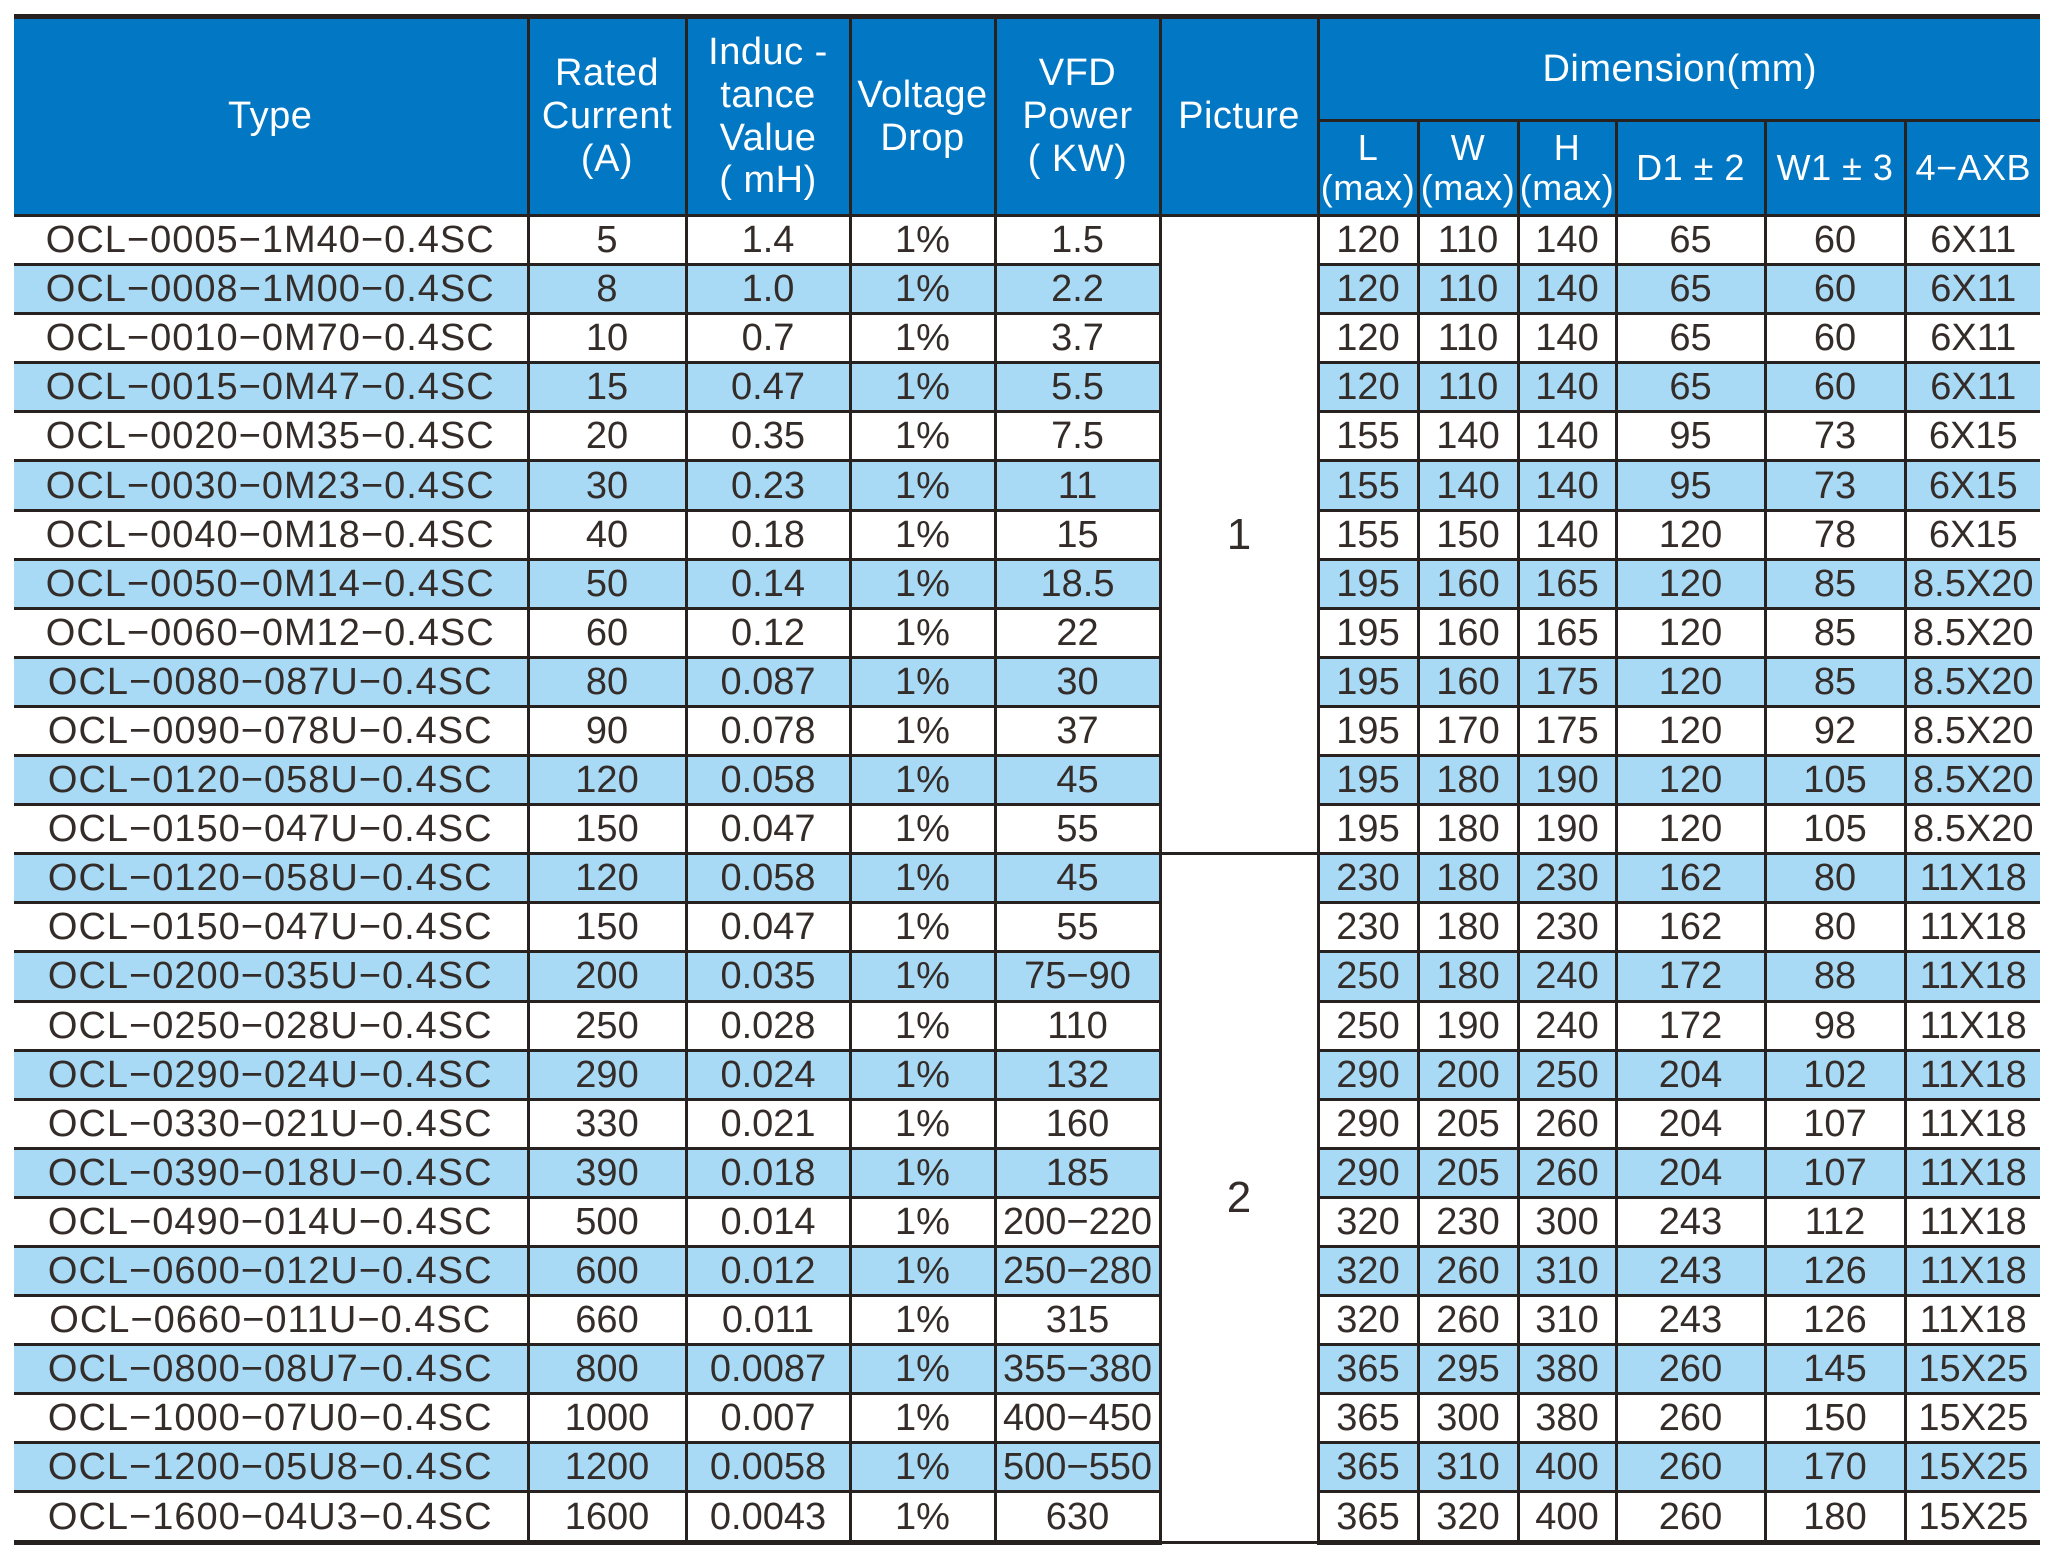  I want to click on cell-type: OCL−0120−058U−0.4SC, so click(272, 878).